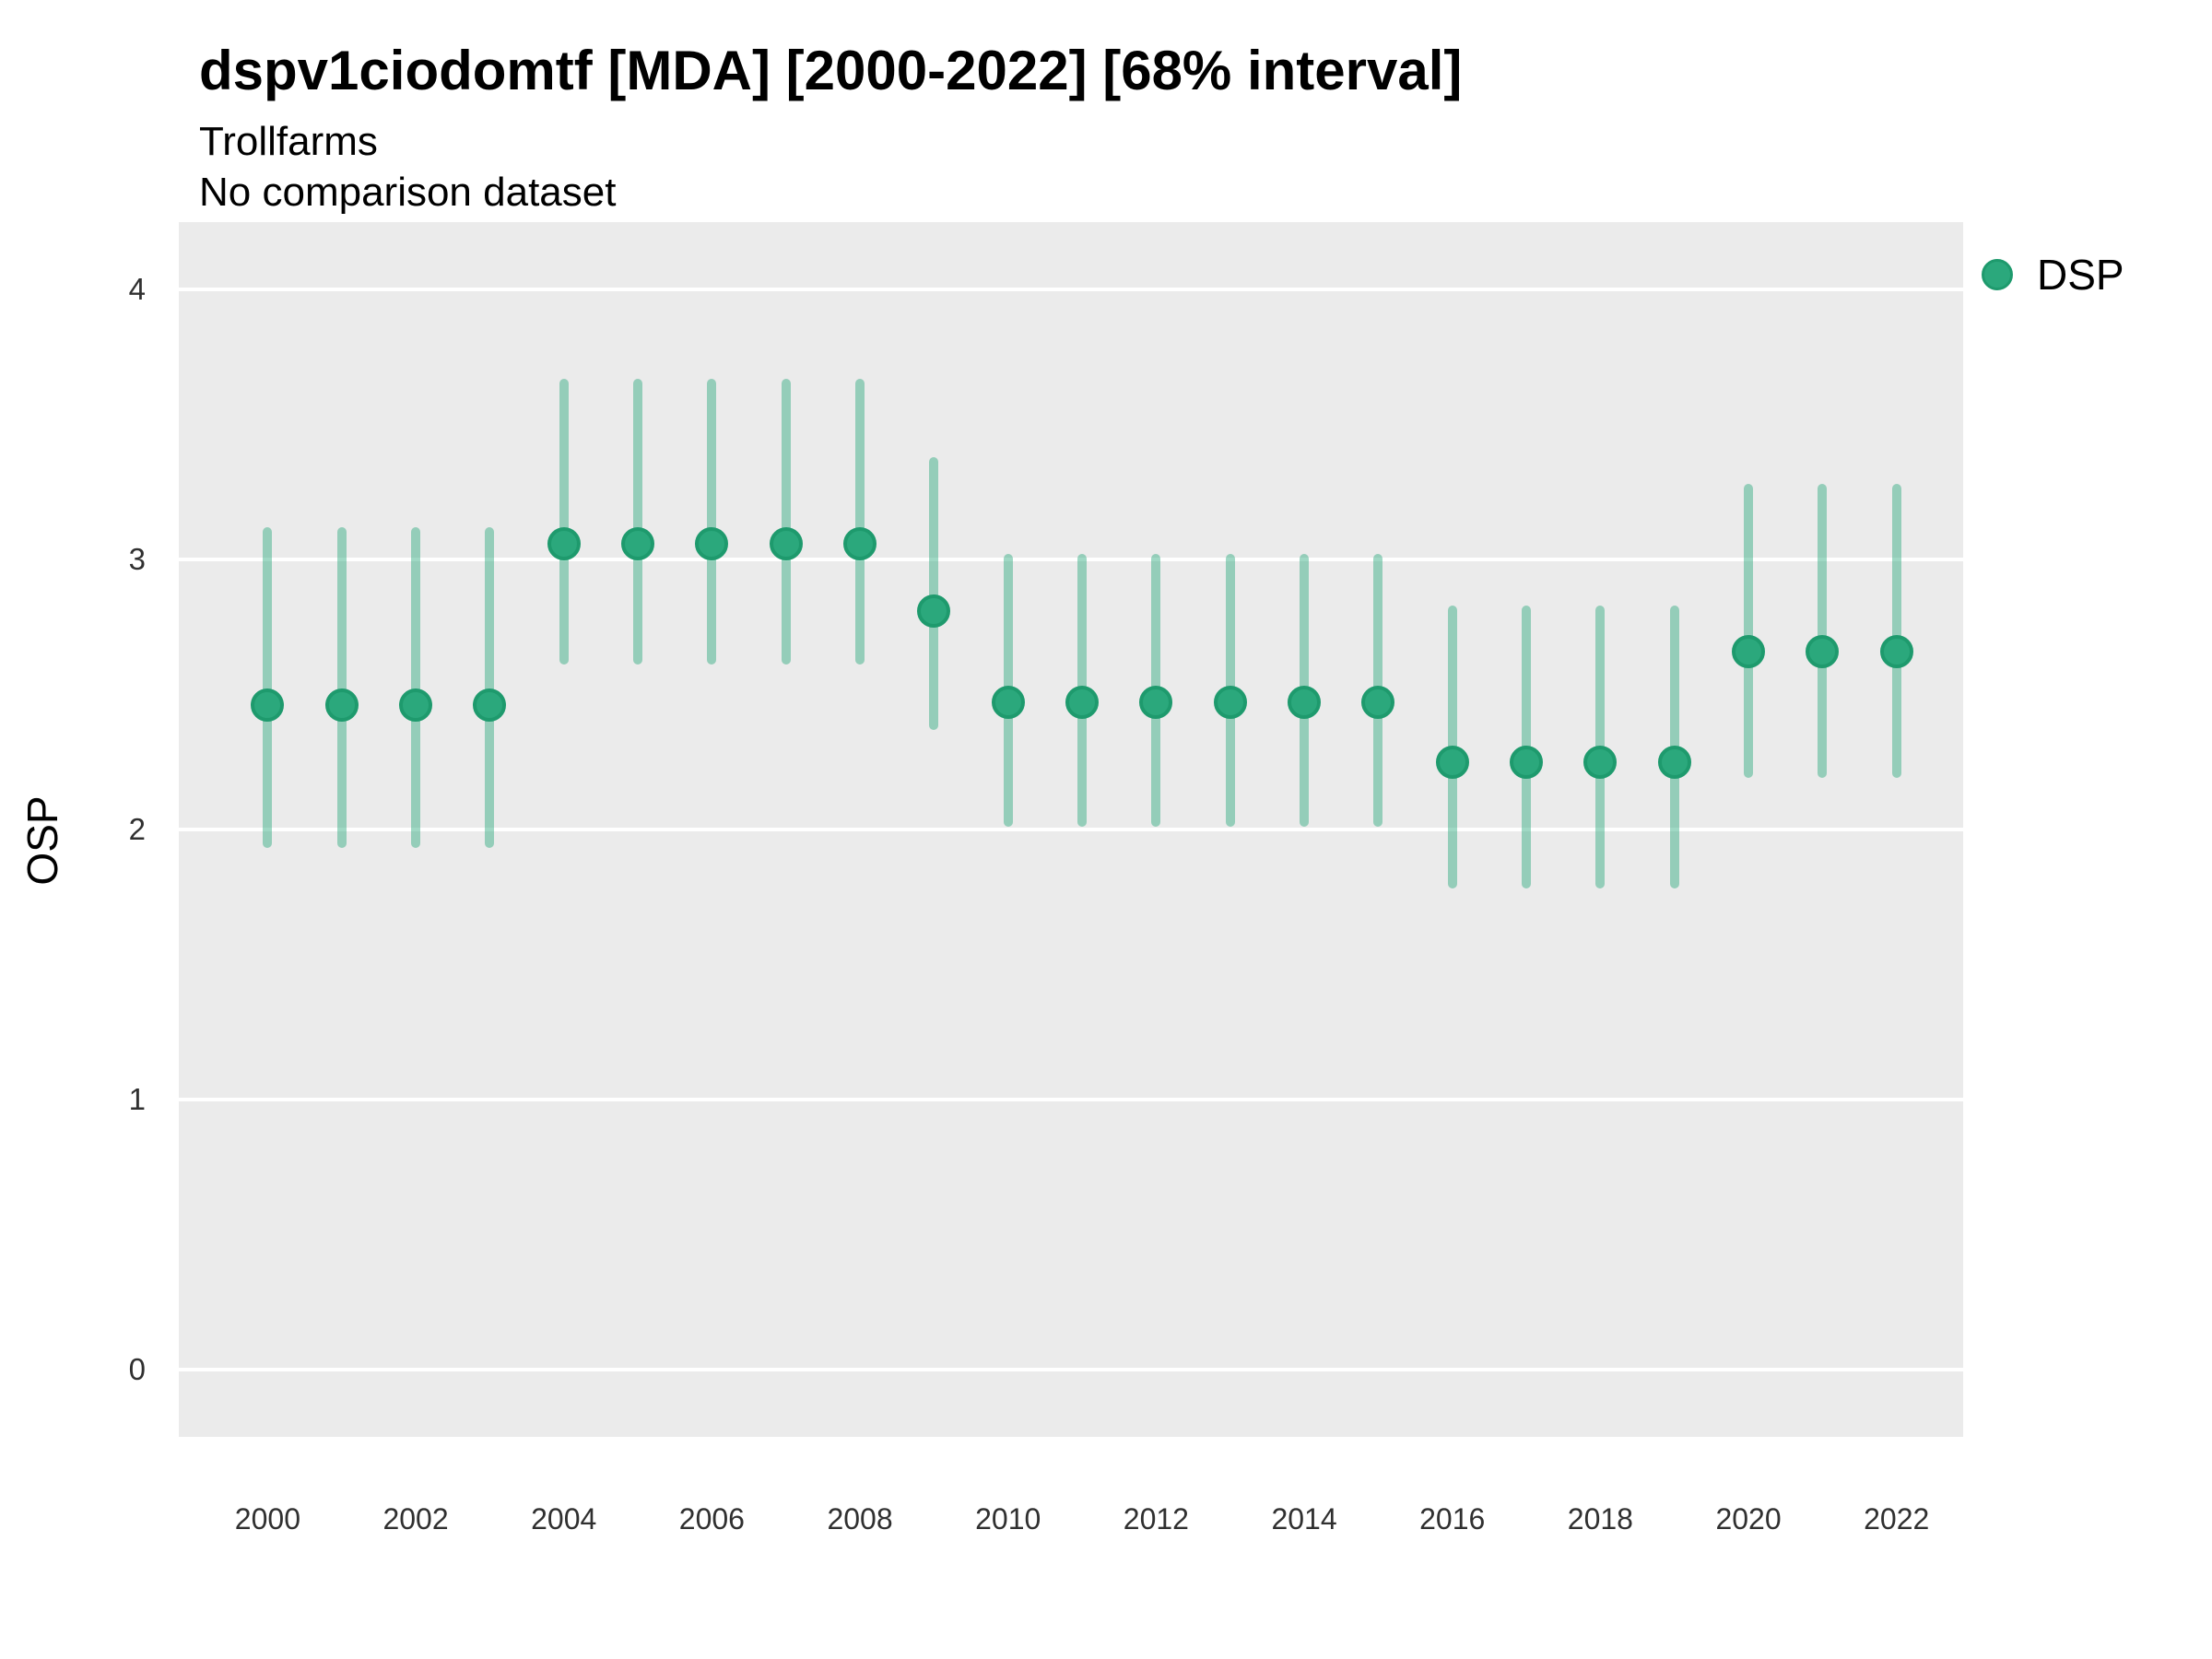 This screenshot has height=1659, width=2212. What do you see at coordinates (564, 1518) in the screenshot?
I see `x-tick-label: 2004` at bounding box center [564, 1518].